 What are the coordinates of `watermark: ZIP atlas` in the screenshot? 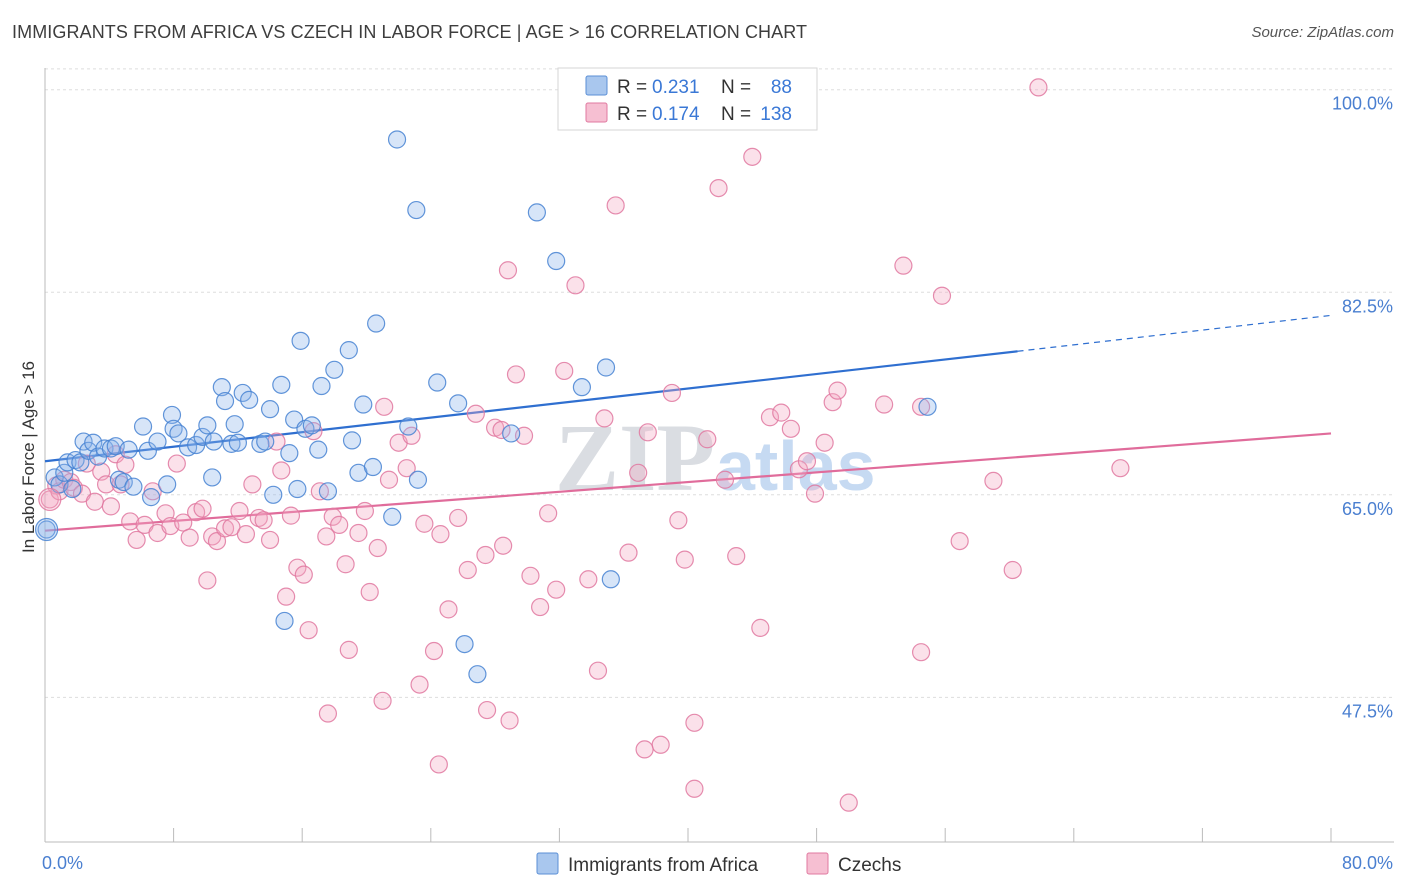 It's located at (715, 457).